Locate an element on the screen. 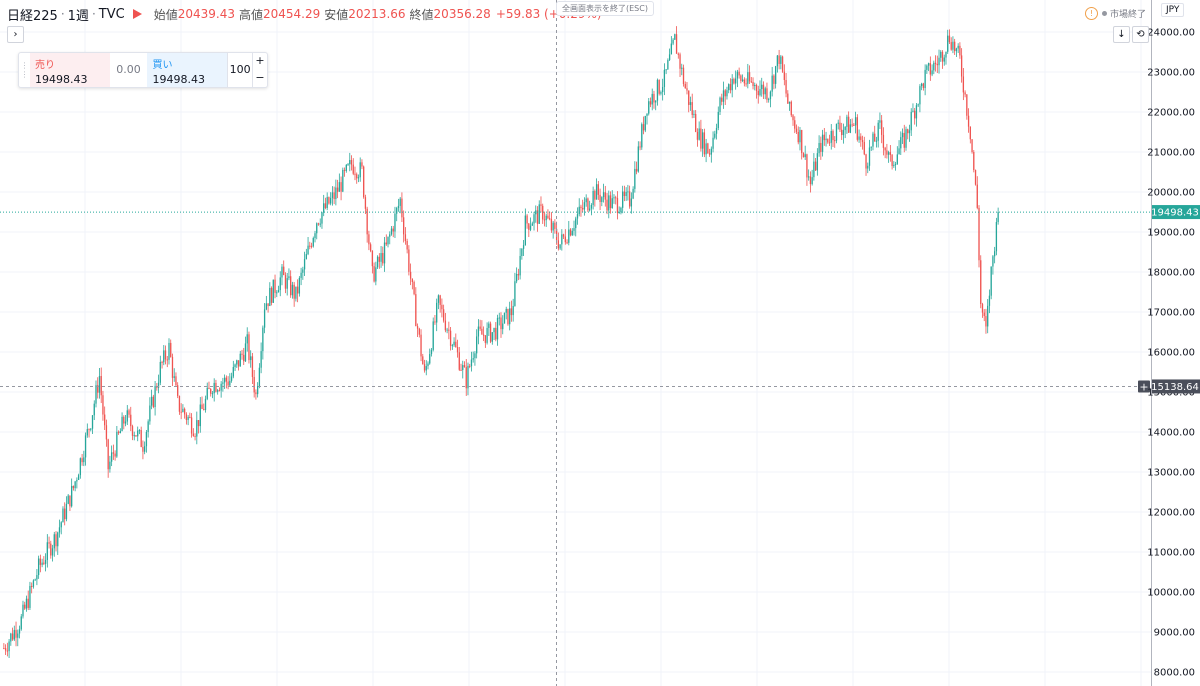 Image resolution: width=1200 pixels, height=686 pixels. decrease-button: − is located at coordinates (260, 77).